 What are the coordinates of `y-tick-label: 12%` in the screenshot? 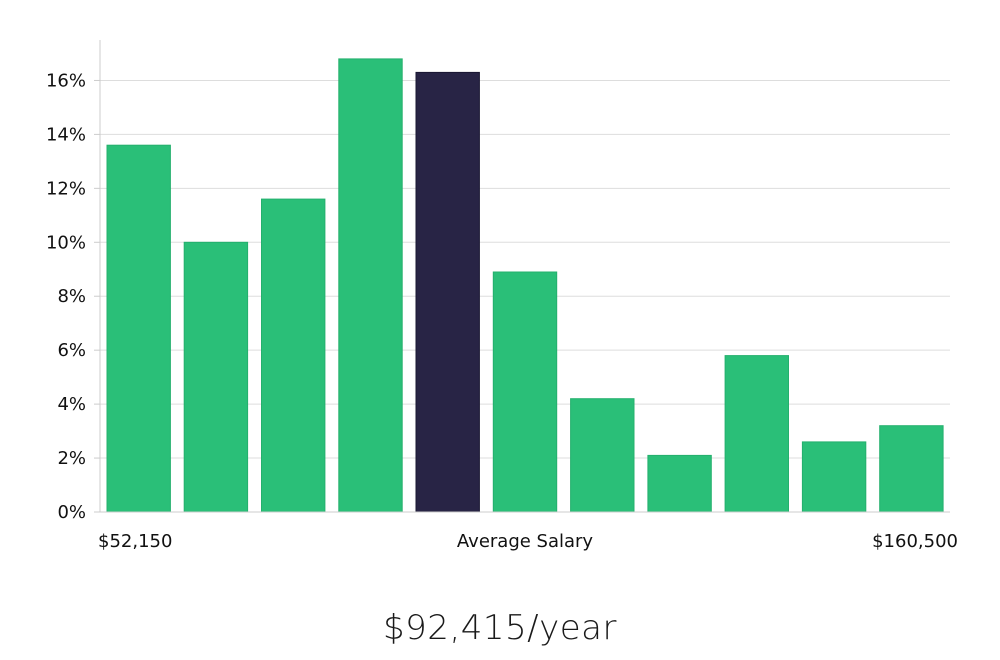 It's located at (66, 188).